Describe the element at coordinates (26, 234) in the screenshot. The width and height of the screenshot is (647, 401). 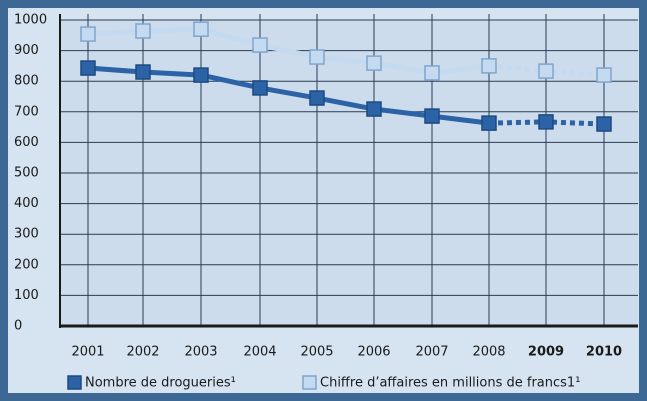
I see `y-tick-label: 300` at that location.